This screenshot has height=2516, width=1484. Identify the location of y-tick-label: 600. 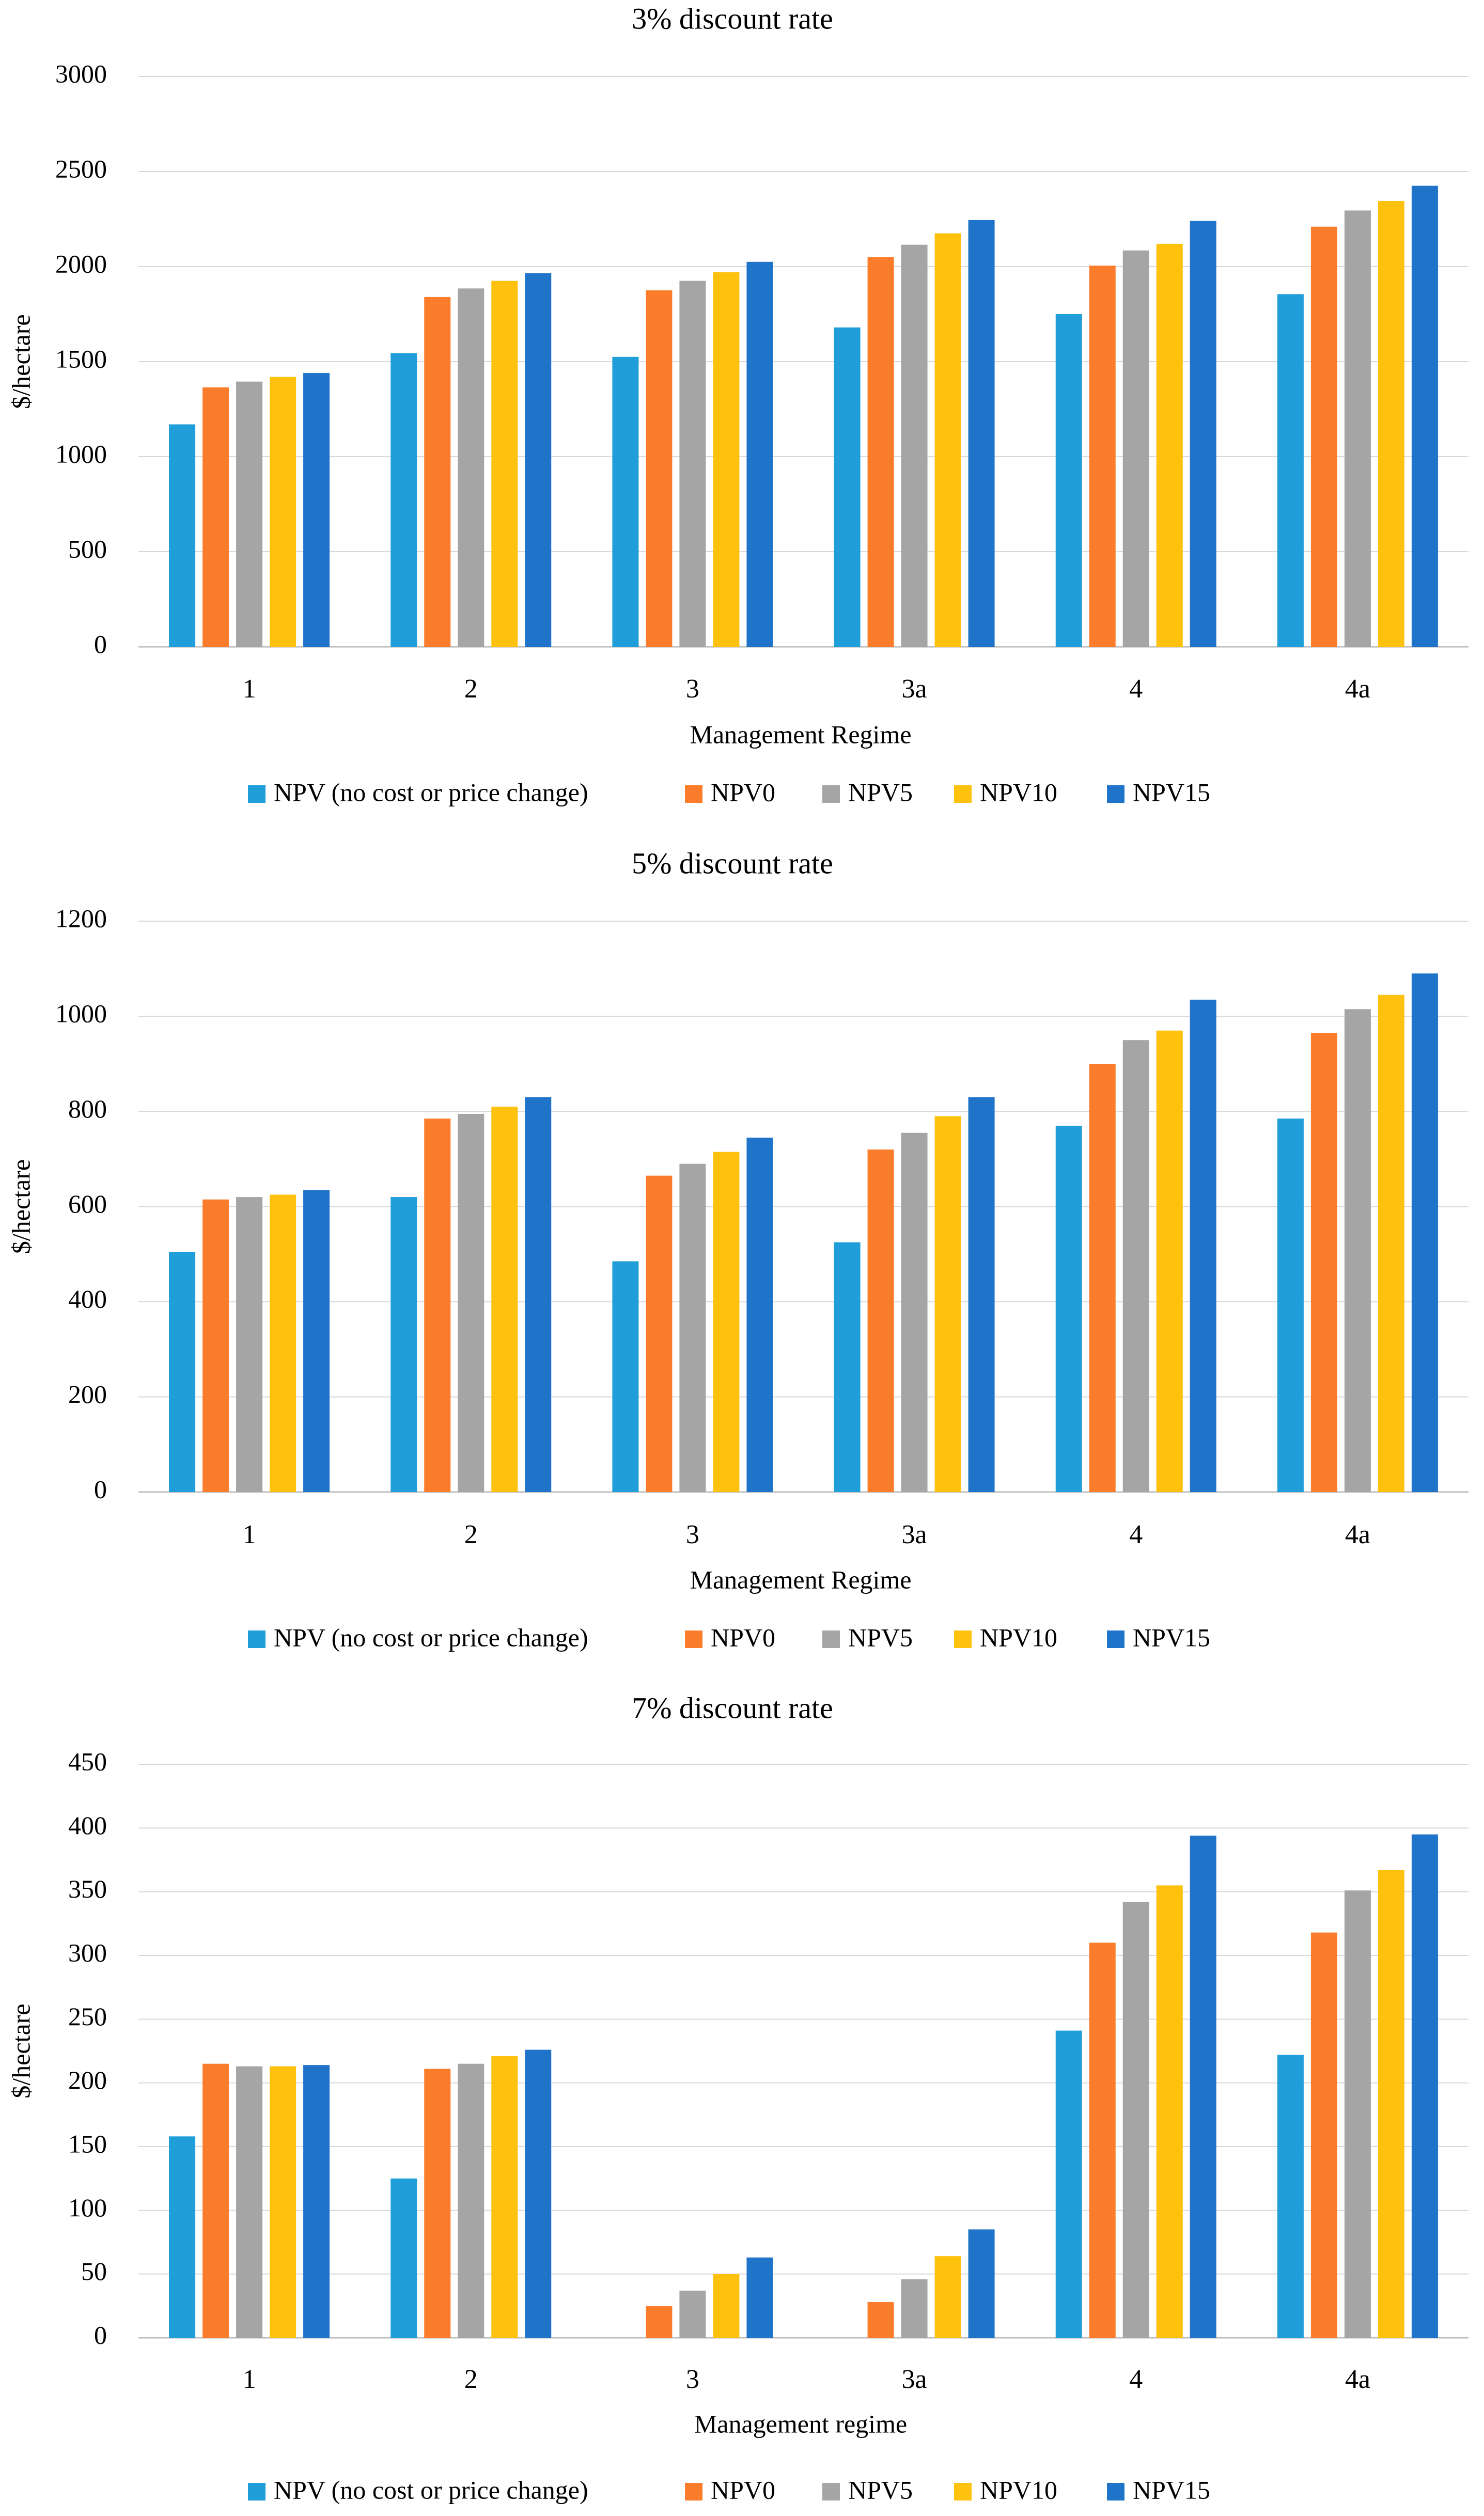
(87, 1203).